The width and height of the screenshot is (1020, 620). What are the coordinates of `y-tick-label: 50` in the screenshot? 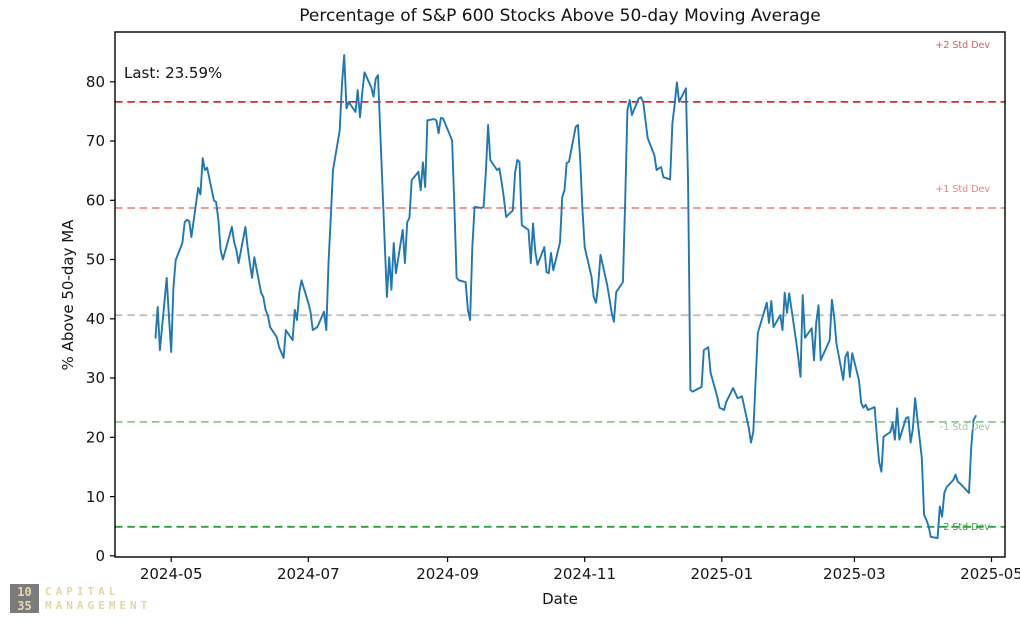 It's located at (95, 260).